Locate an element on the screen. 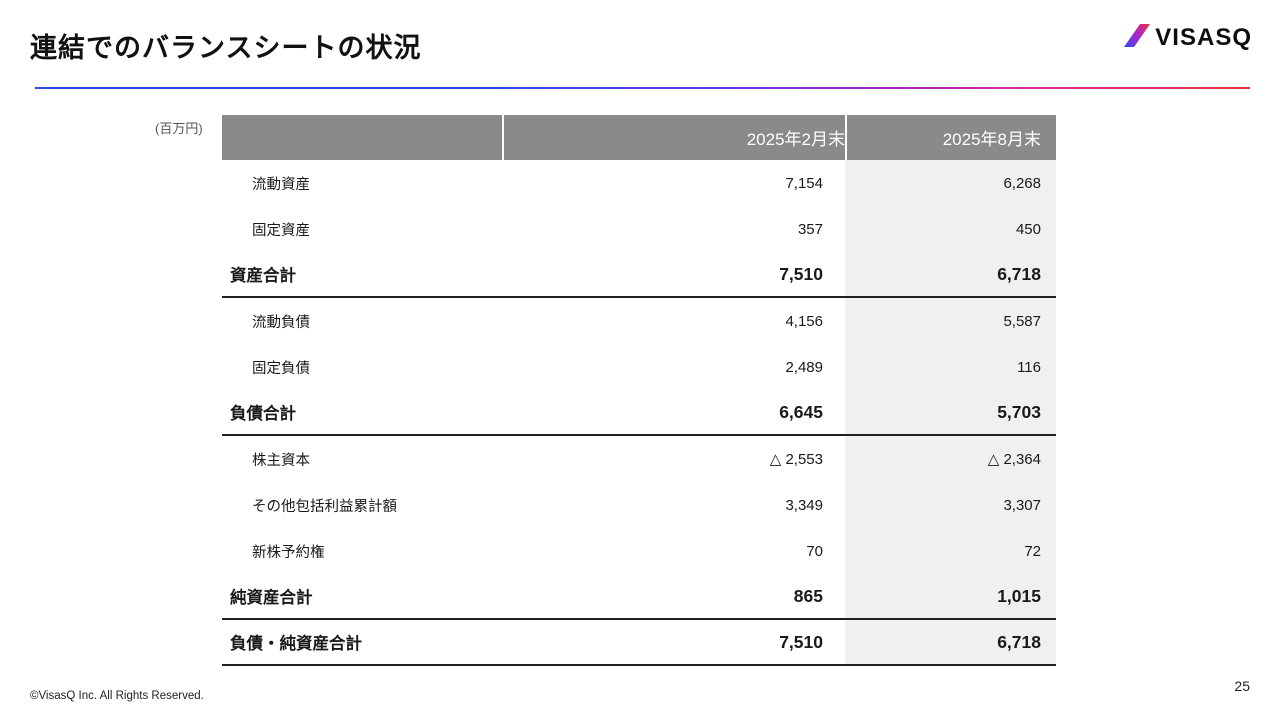  row-label: その他包括利益累計額 is located at coordinates (324, 506).